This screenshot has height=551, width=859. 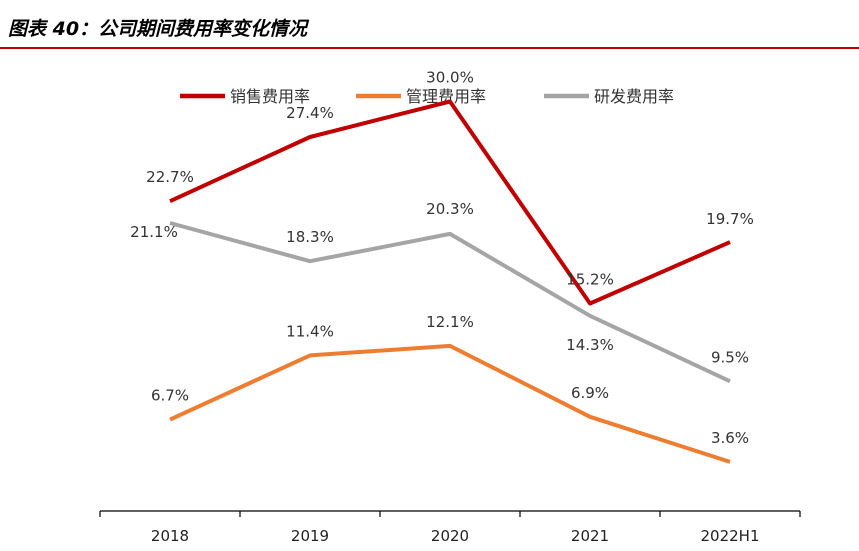 I want to click on data-label: 27.4%, so click(x=310, y=113).